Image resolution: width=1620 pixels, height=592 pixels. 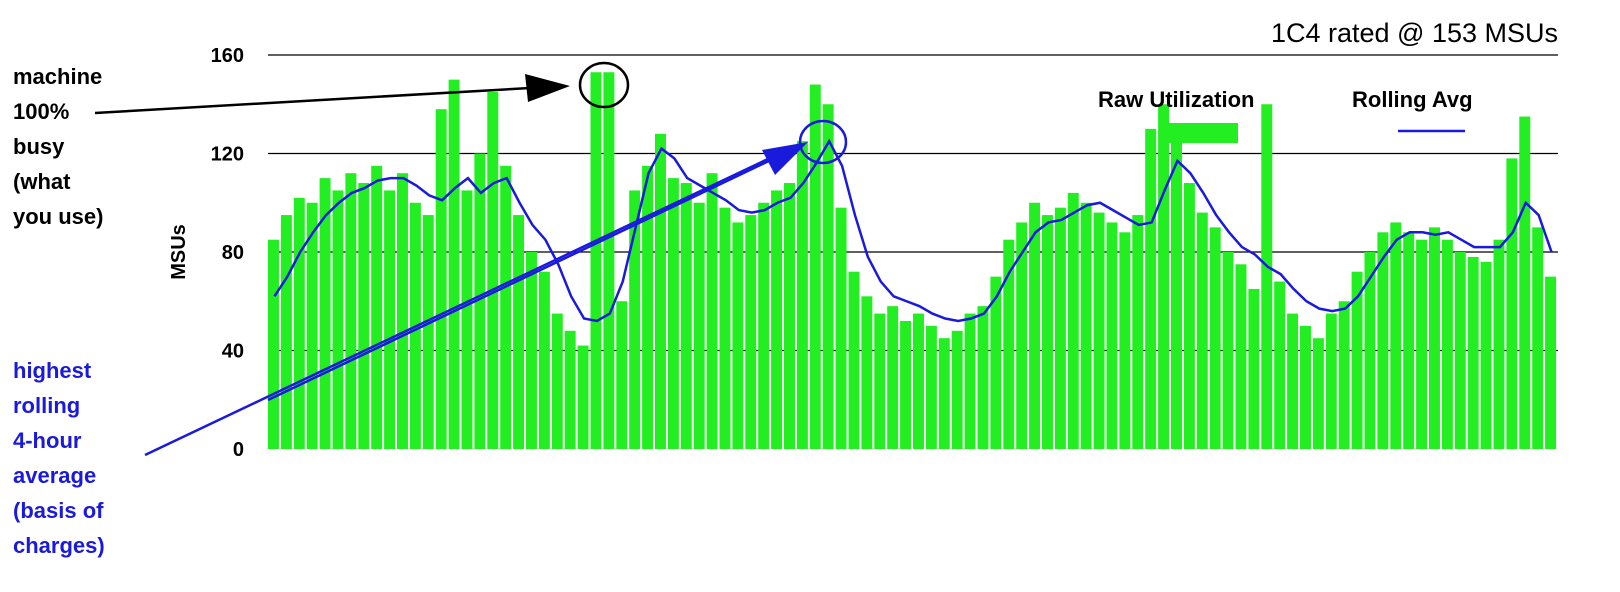 I want to click on chart-title: 1C4 rated @ 153 MSUs, so click(x=1414, y=33).